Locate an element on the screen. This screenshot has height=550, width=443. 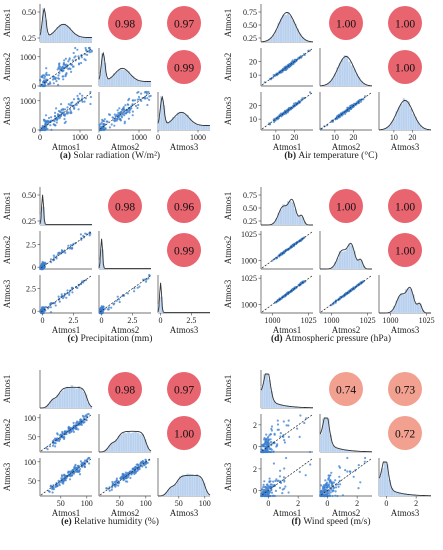
y-axis-label: Atmos2 is located at coordinates (7, 433).